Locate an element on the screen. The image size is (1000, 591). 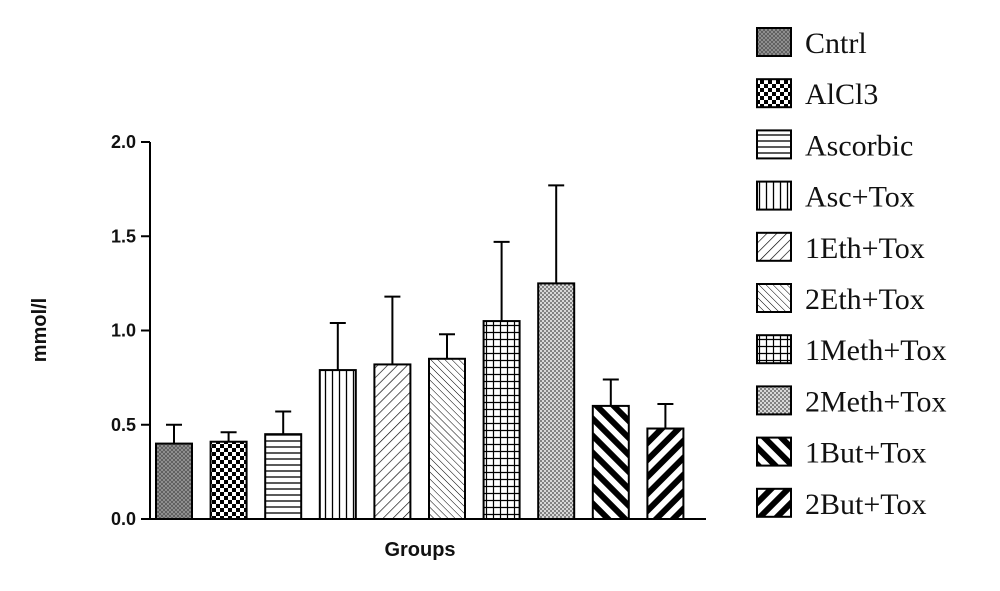
y-axis-title: mmol/l is located at coordinates (40, 330).